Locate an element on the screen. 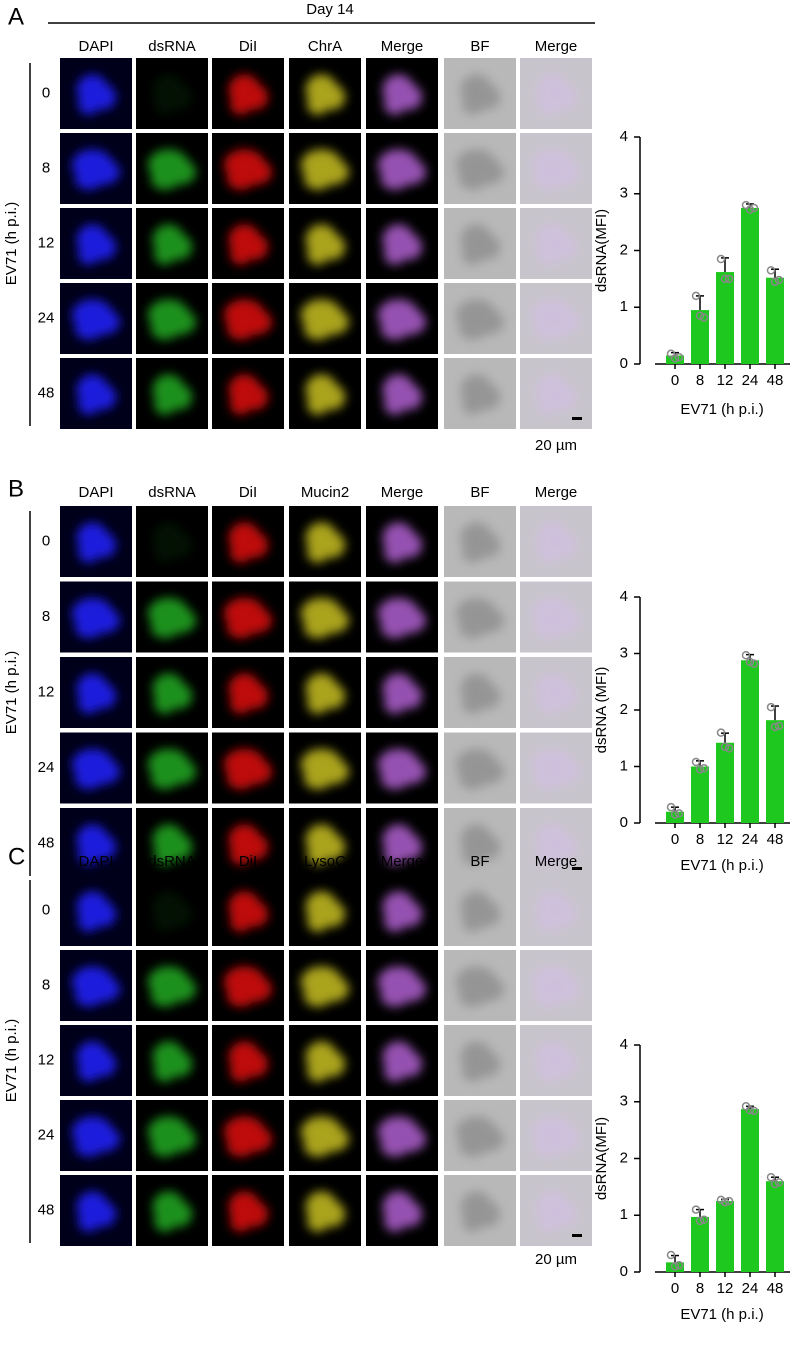 This screenshot has width=800, height=1364. column-label: DiI is located at coordinates (248, 46).